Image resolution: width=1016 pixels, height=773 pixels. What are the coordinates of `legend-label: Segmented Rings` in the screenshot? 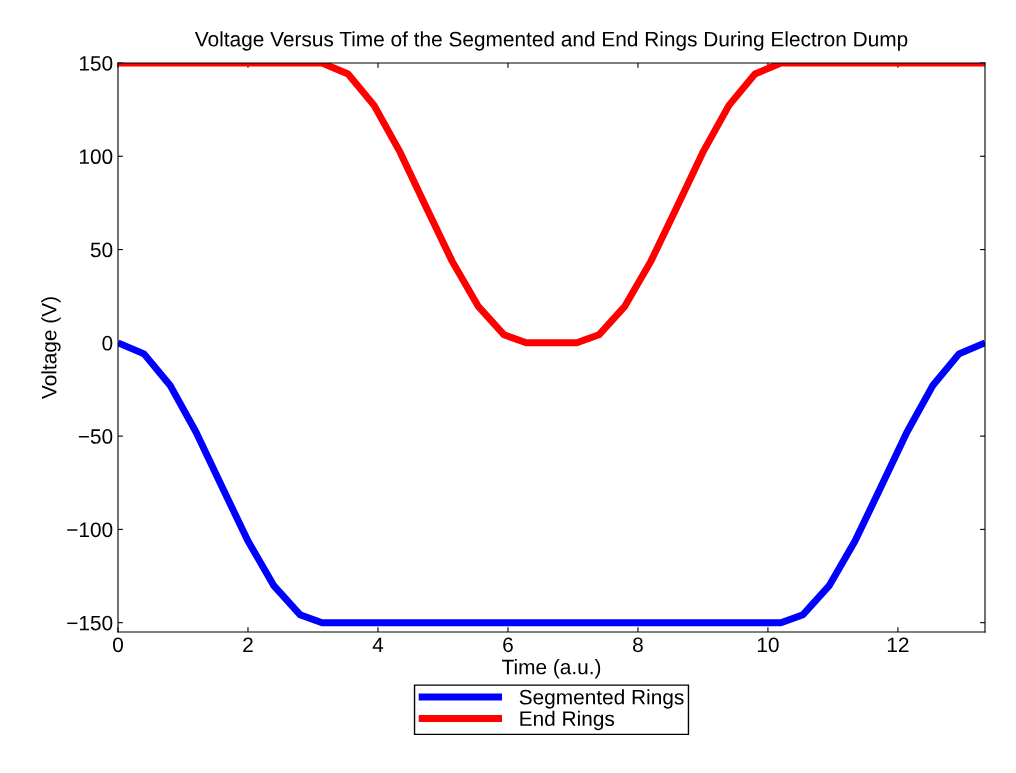 It's located at (601, 699).